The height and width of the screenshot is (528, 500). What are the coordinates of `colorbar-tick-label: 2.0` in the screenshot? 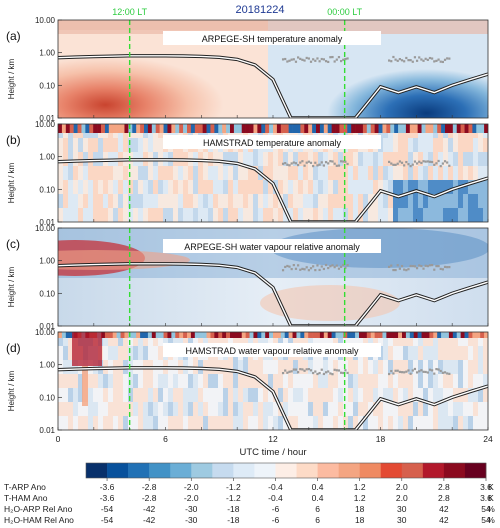 It's located at (402, 487).